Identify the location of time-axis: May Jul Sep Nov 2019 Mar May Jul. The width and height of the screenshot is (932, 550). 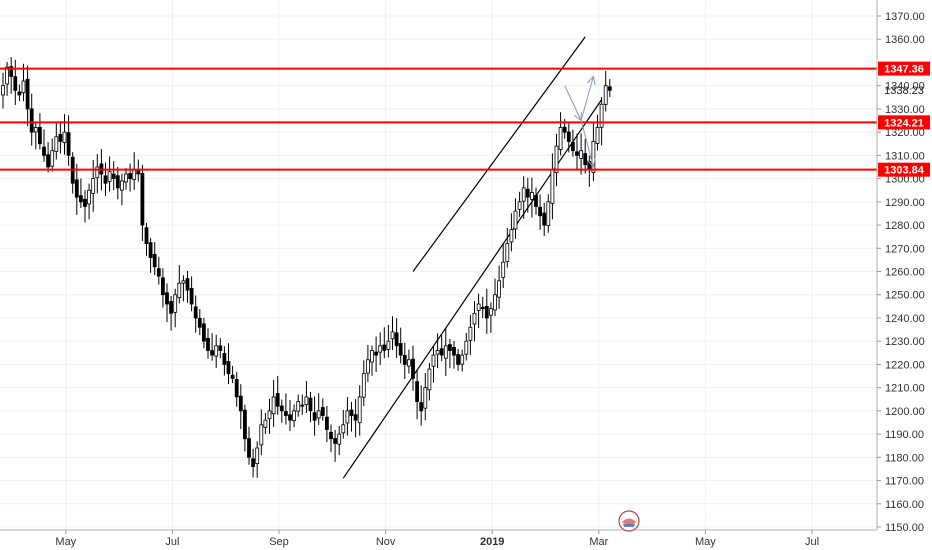
(437, 539).